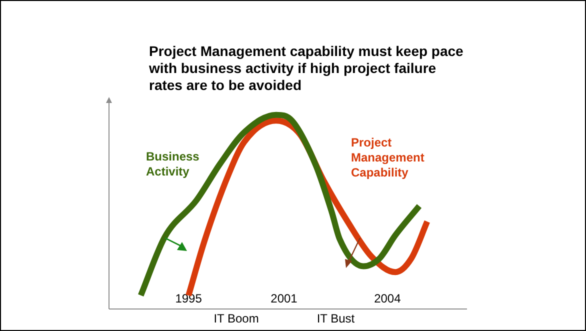 Image resolution: width=586 pixels, height=331 pixels. I want to click on series-label: Business Activity, so click(173, 163).